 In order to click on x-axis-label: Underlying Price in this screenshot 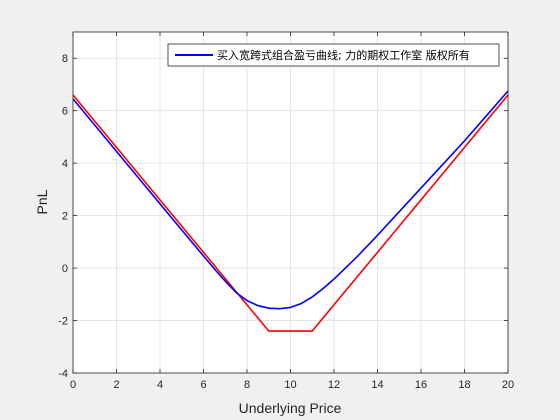, I will do `click(290, 408)`.